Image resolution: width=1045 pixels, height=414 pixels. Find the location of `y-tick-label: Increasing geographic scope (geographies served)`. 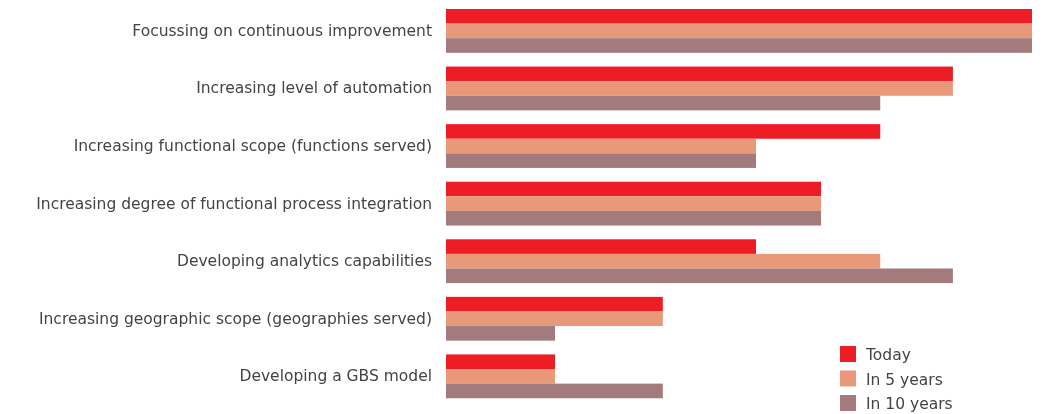

y-tick-label: Increasing geographic scope (geographies served) is located at coordinates (235, 318).